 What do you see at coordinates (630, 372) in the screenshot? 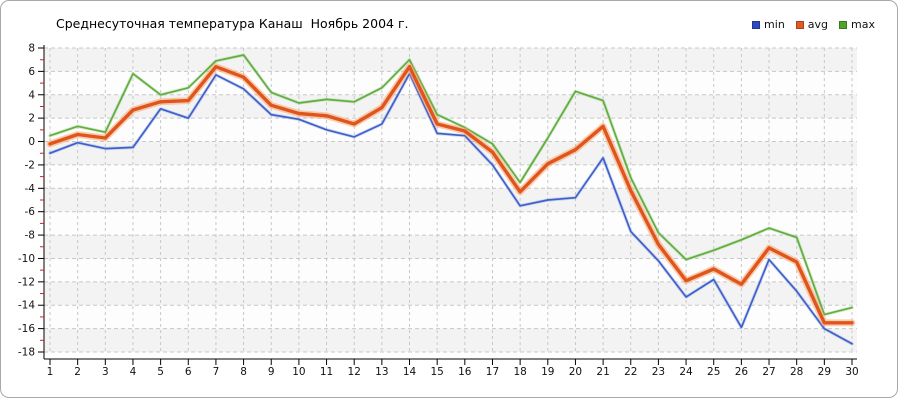
I see `svg-text: 22` at bounding box center [630, 372].